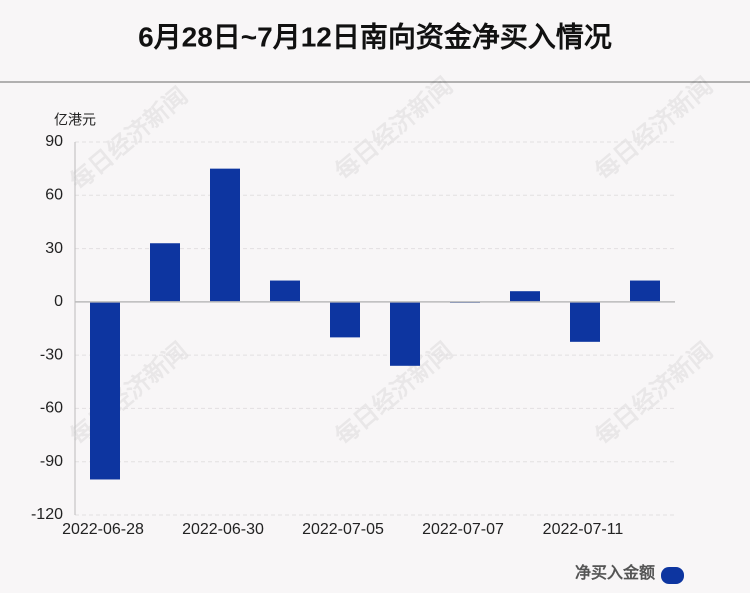 This screenshot has width=750, height=593. Describe the element at coordinates (54, 141) in the screenshot. I see `y-tick-label: 90` at that location.